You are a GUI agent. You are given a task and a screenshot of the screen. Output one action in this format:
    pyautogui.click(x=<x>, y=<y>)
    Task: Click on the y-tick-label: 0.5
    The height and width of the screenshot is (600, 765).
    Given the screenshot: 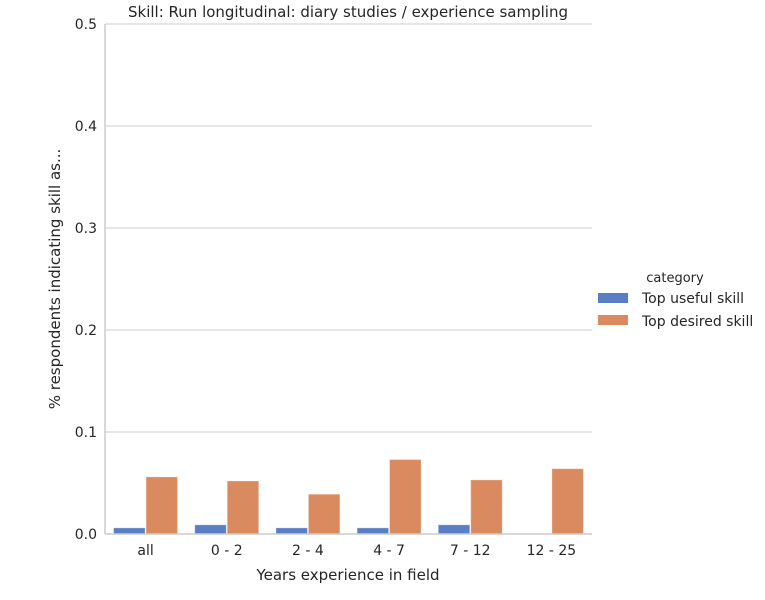 What is the action you would take?
    pyautogui.click(x=86, y=25)
    